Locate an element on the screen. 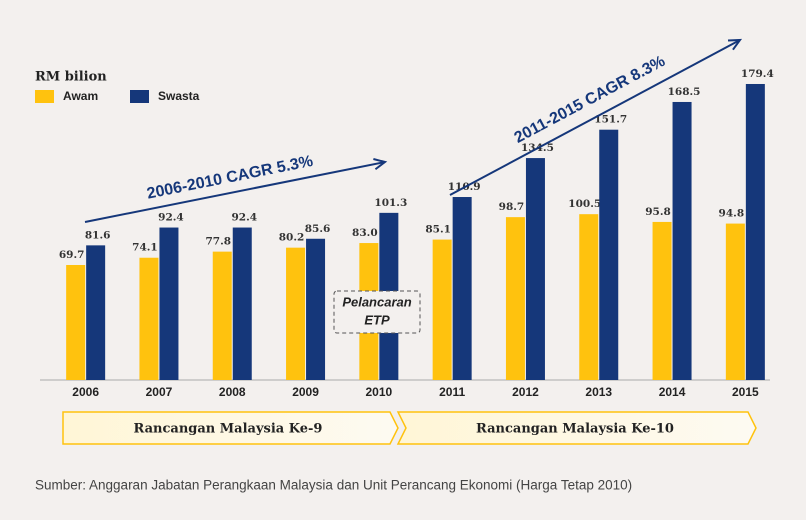  period-label: Rancangan Malaysia Ke-10 is located at coordinates (575, 429).